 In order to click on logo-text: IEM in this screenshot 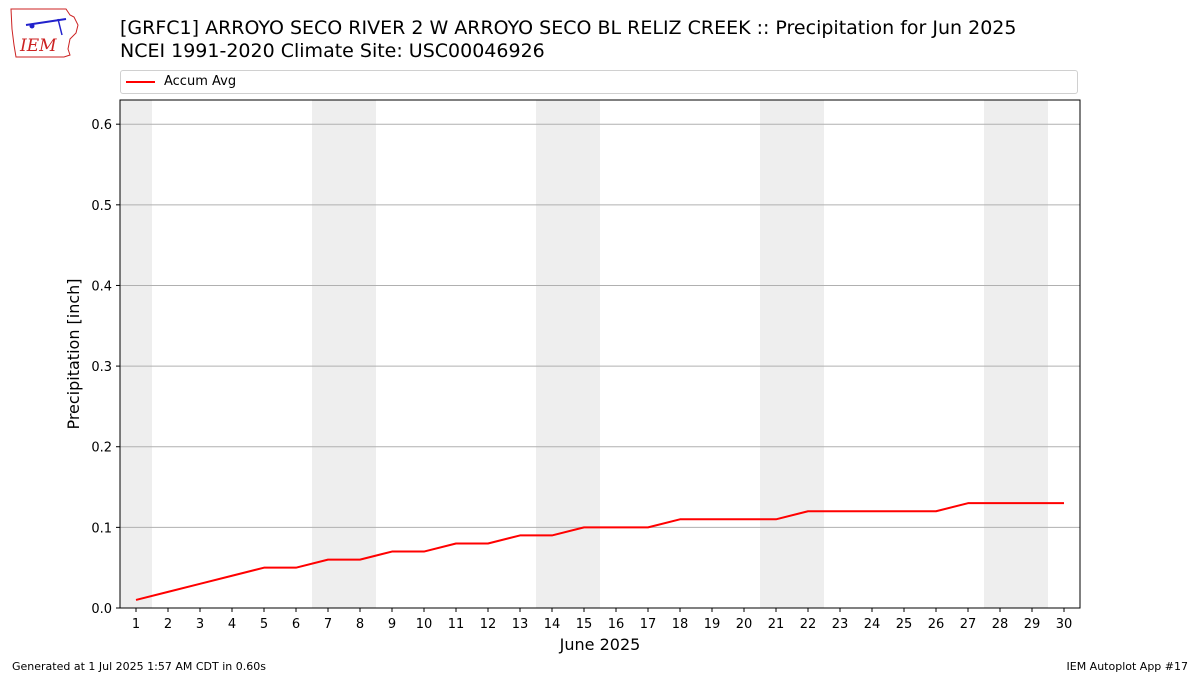, I will do `click(38, 46)`.